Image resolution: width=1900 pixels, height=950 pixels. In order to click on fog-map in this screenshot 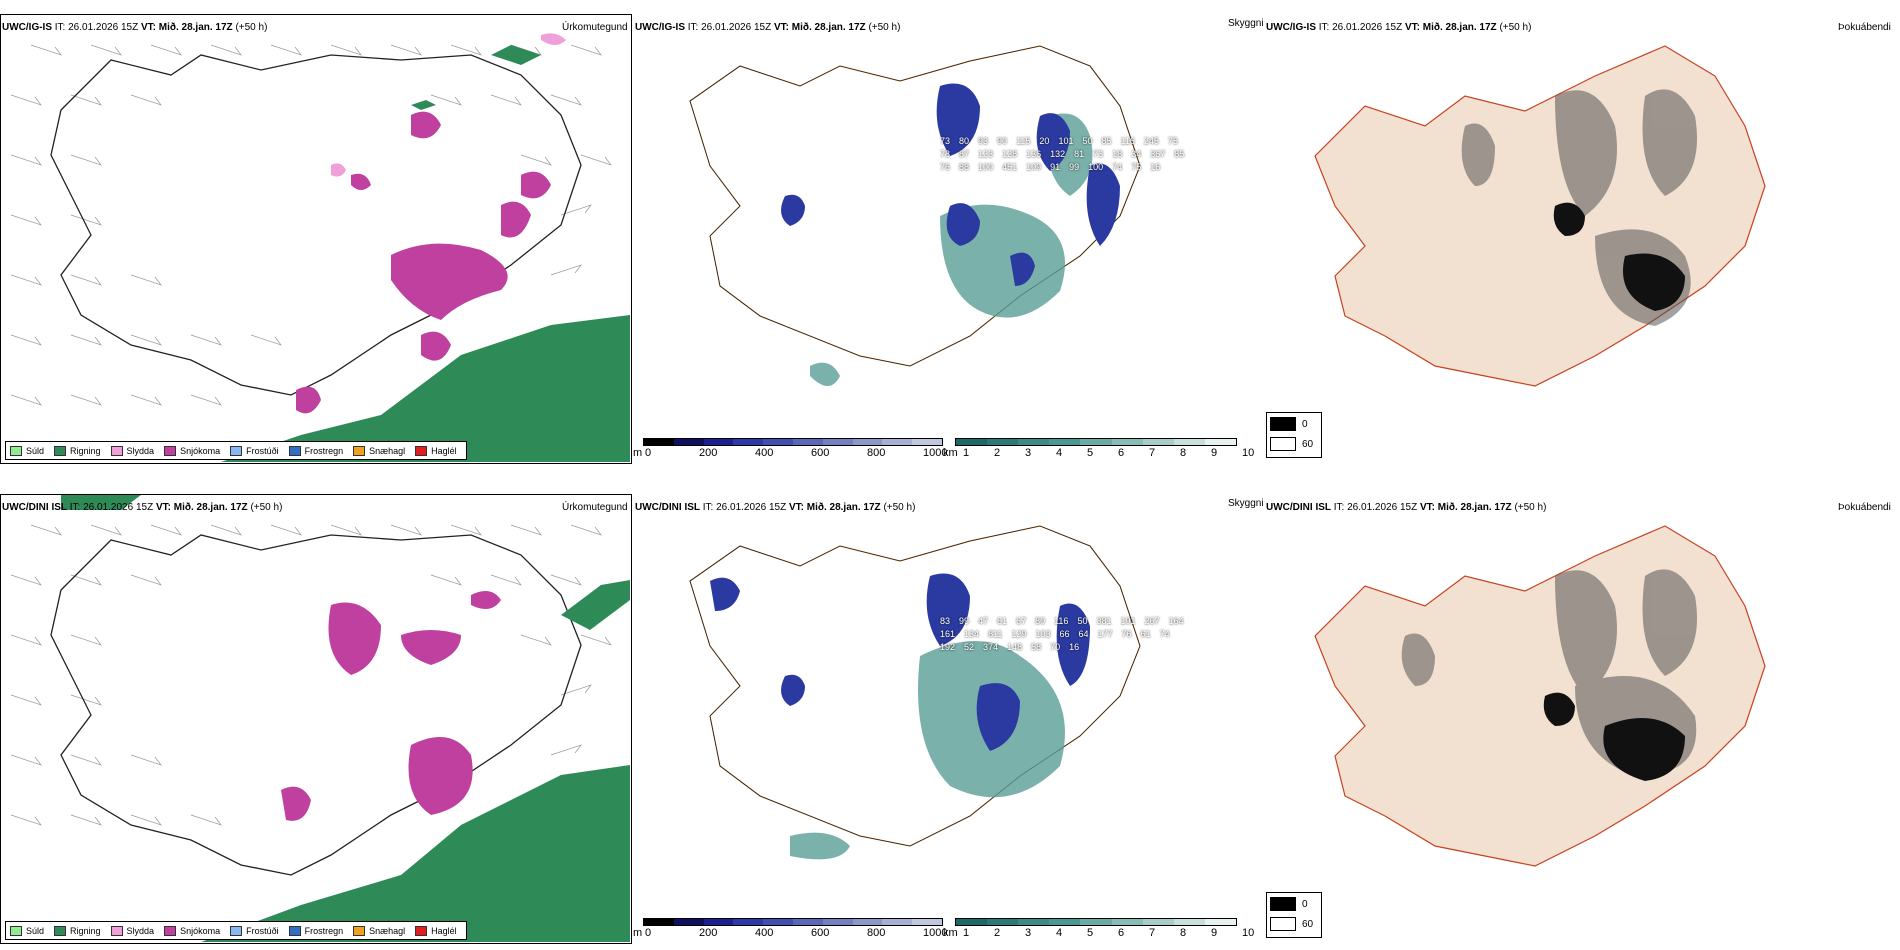, I will do `click(1540, 216)`.